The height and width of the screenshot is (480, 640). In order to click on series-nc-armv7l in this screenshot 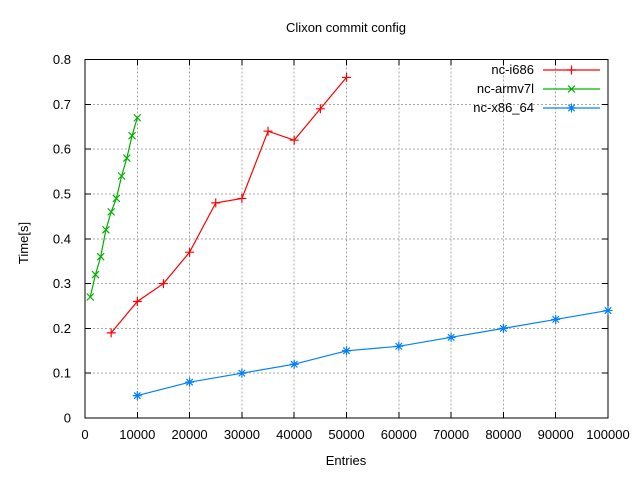, I will do `click(114, 207)`.